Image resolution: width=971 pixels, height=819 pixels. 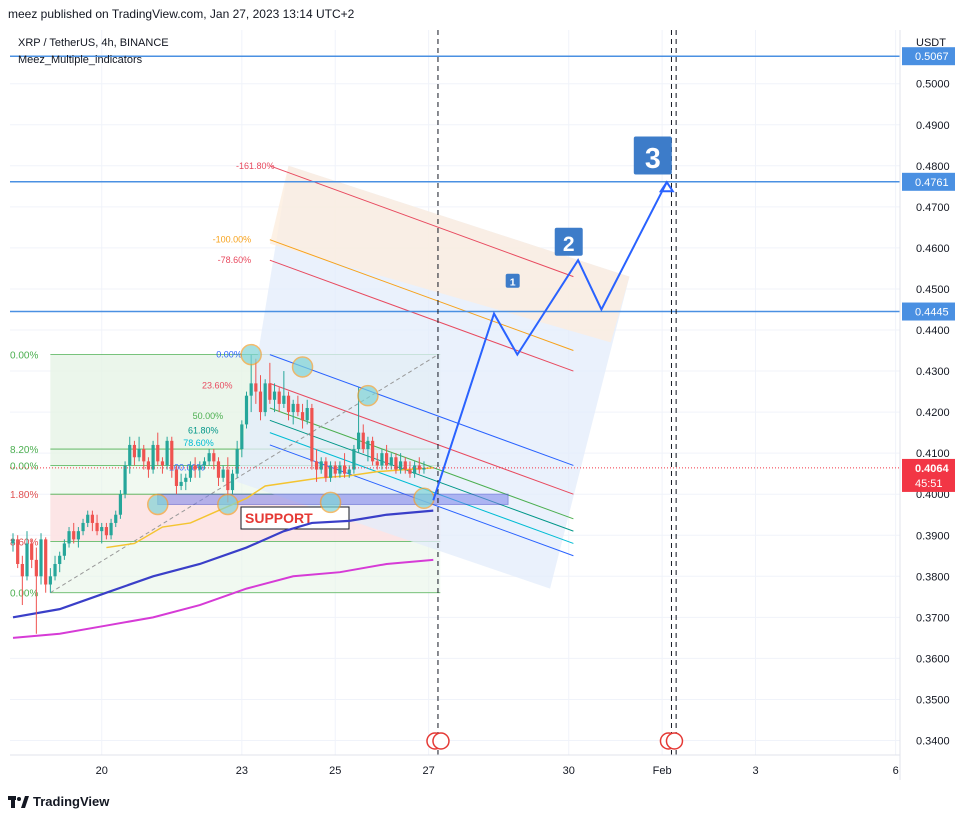 I want to click on symbol-legend: XRP / TetherUS, 4h, BINANCE, so click(x=93, y=43).